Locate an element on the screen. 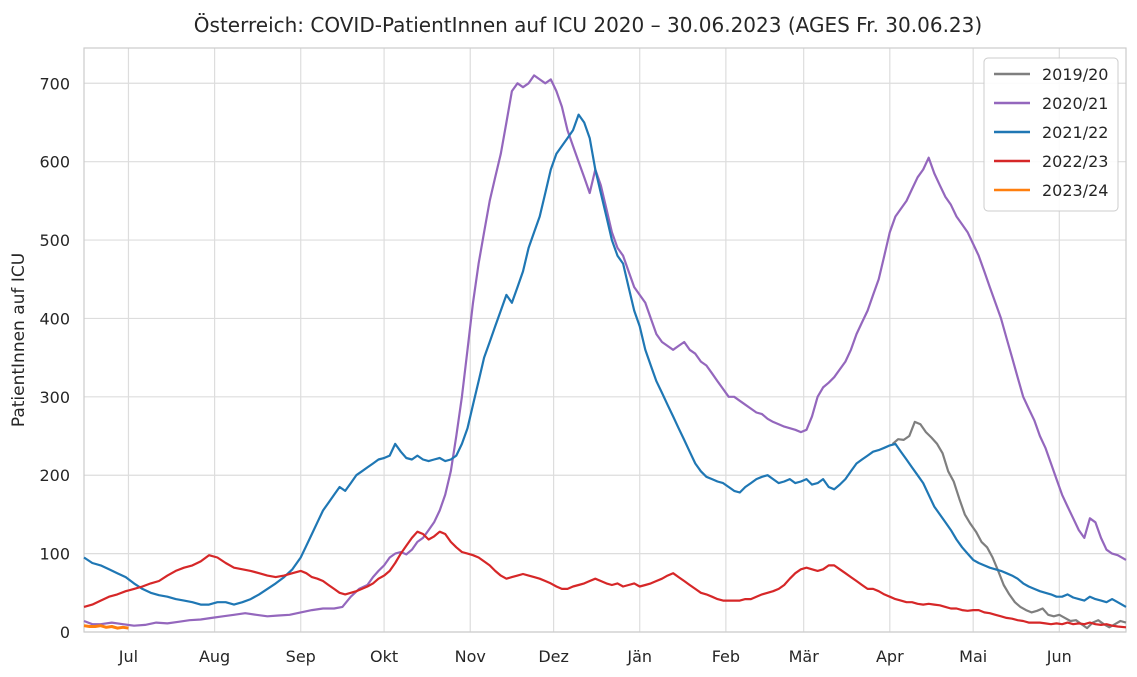  y-tick-label: 700 is located at coordinates (54, 83).